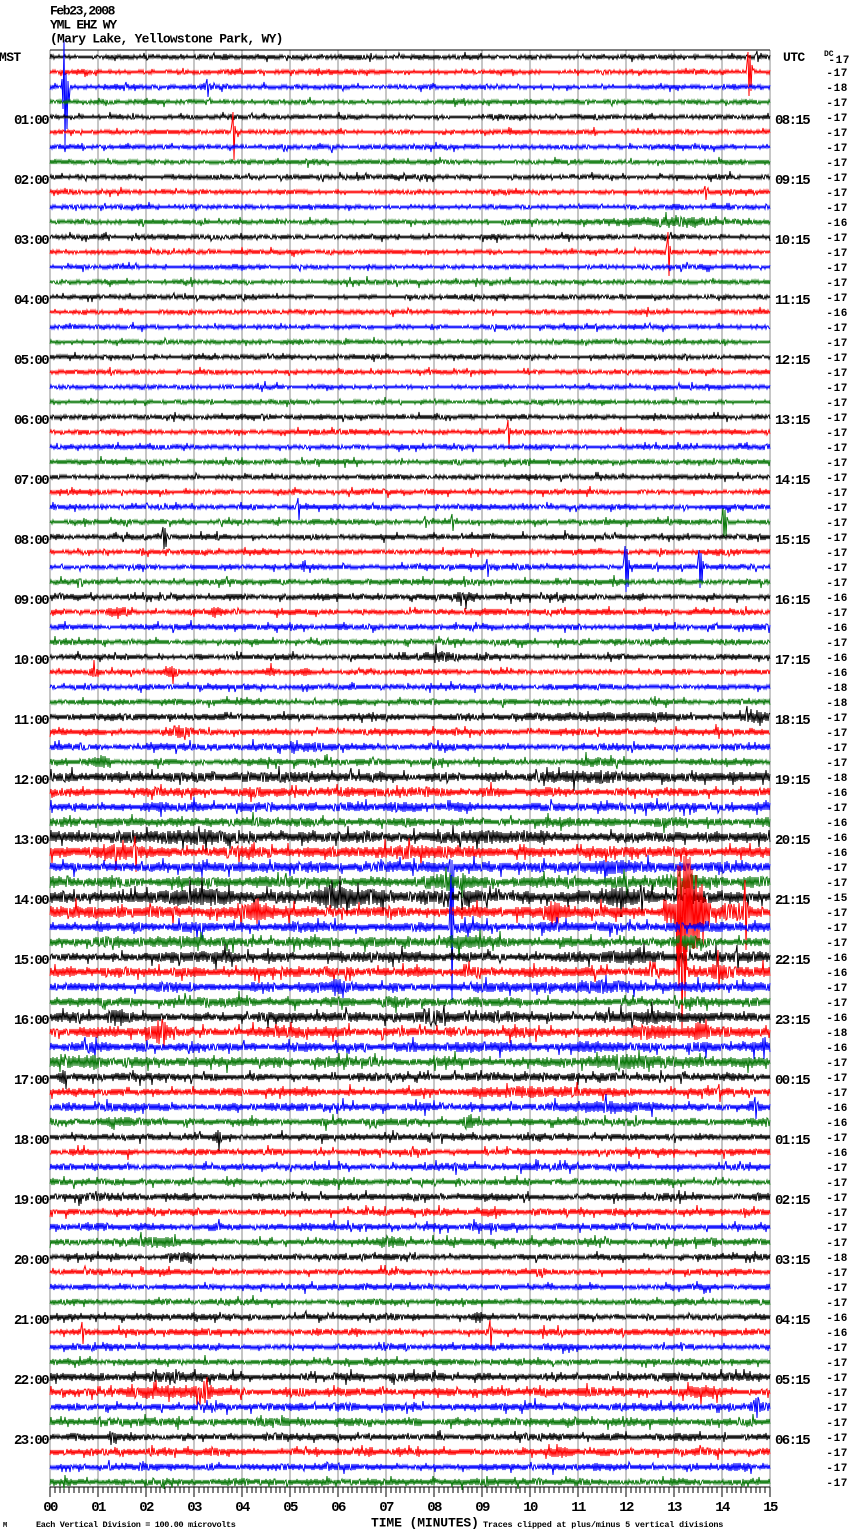 Image resolution: width=850 pixels, height=1534 pixels. What do you see at coordinates (290, 1508) in the screenshot?
I see `svg-text: 05` at bounding box center [290, 1508].